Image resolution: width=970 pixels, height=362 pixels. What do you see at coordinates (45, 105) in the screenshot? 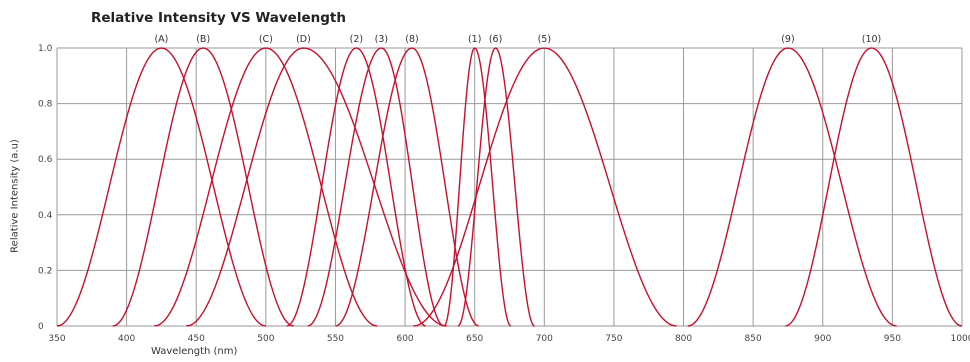
I see `y-tick-label: 0.8` at bounding box center [45, 105].